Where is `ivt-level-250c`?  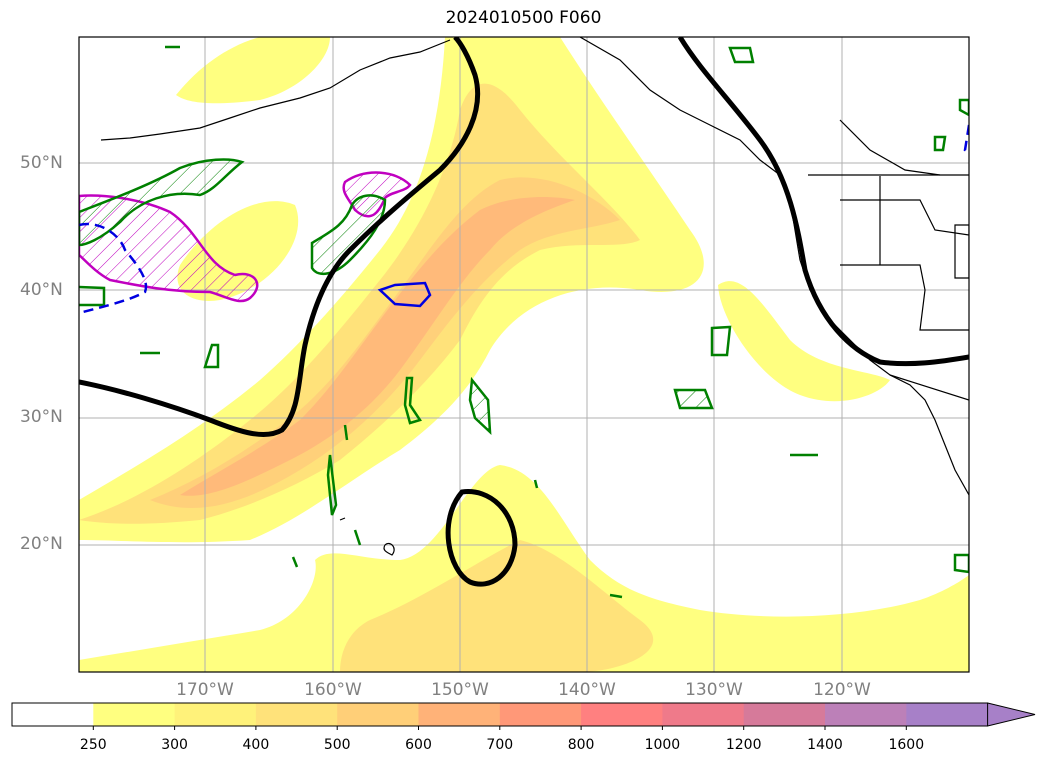 ivt-level-250c is located at coordinates (253, 70).